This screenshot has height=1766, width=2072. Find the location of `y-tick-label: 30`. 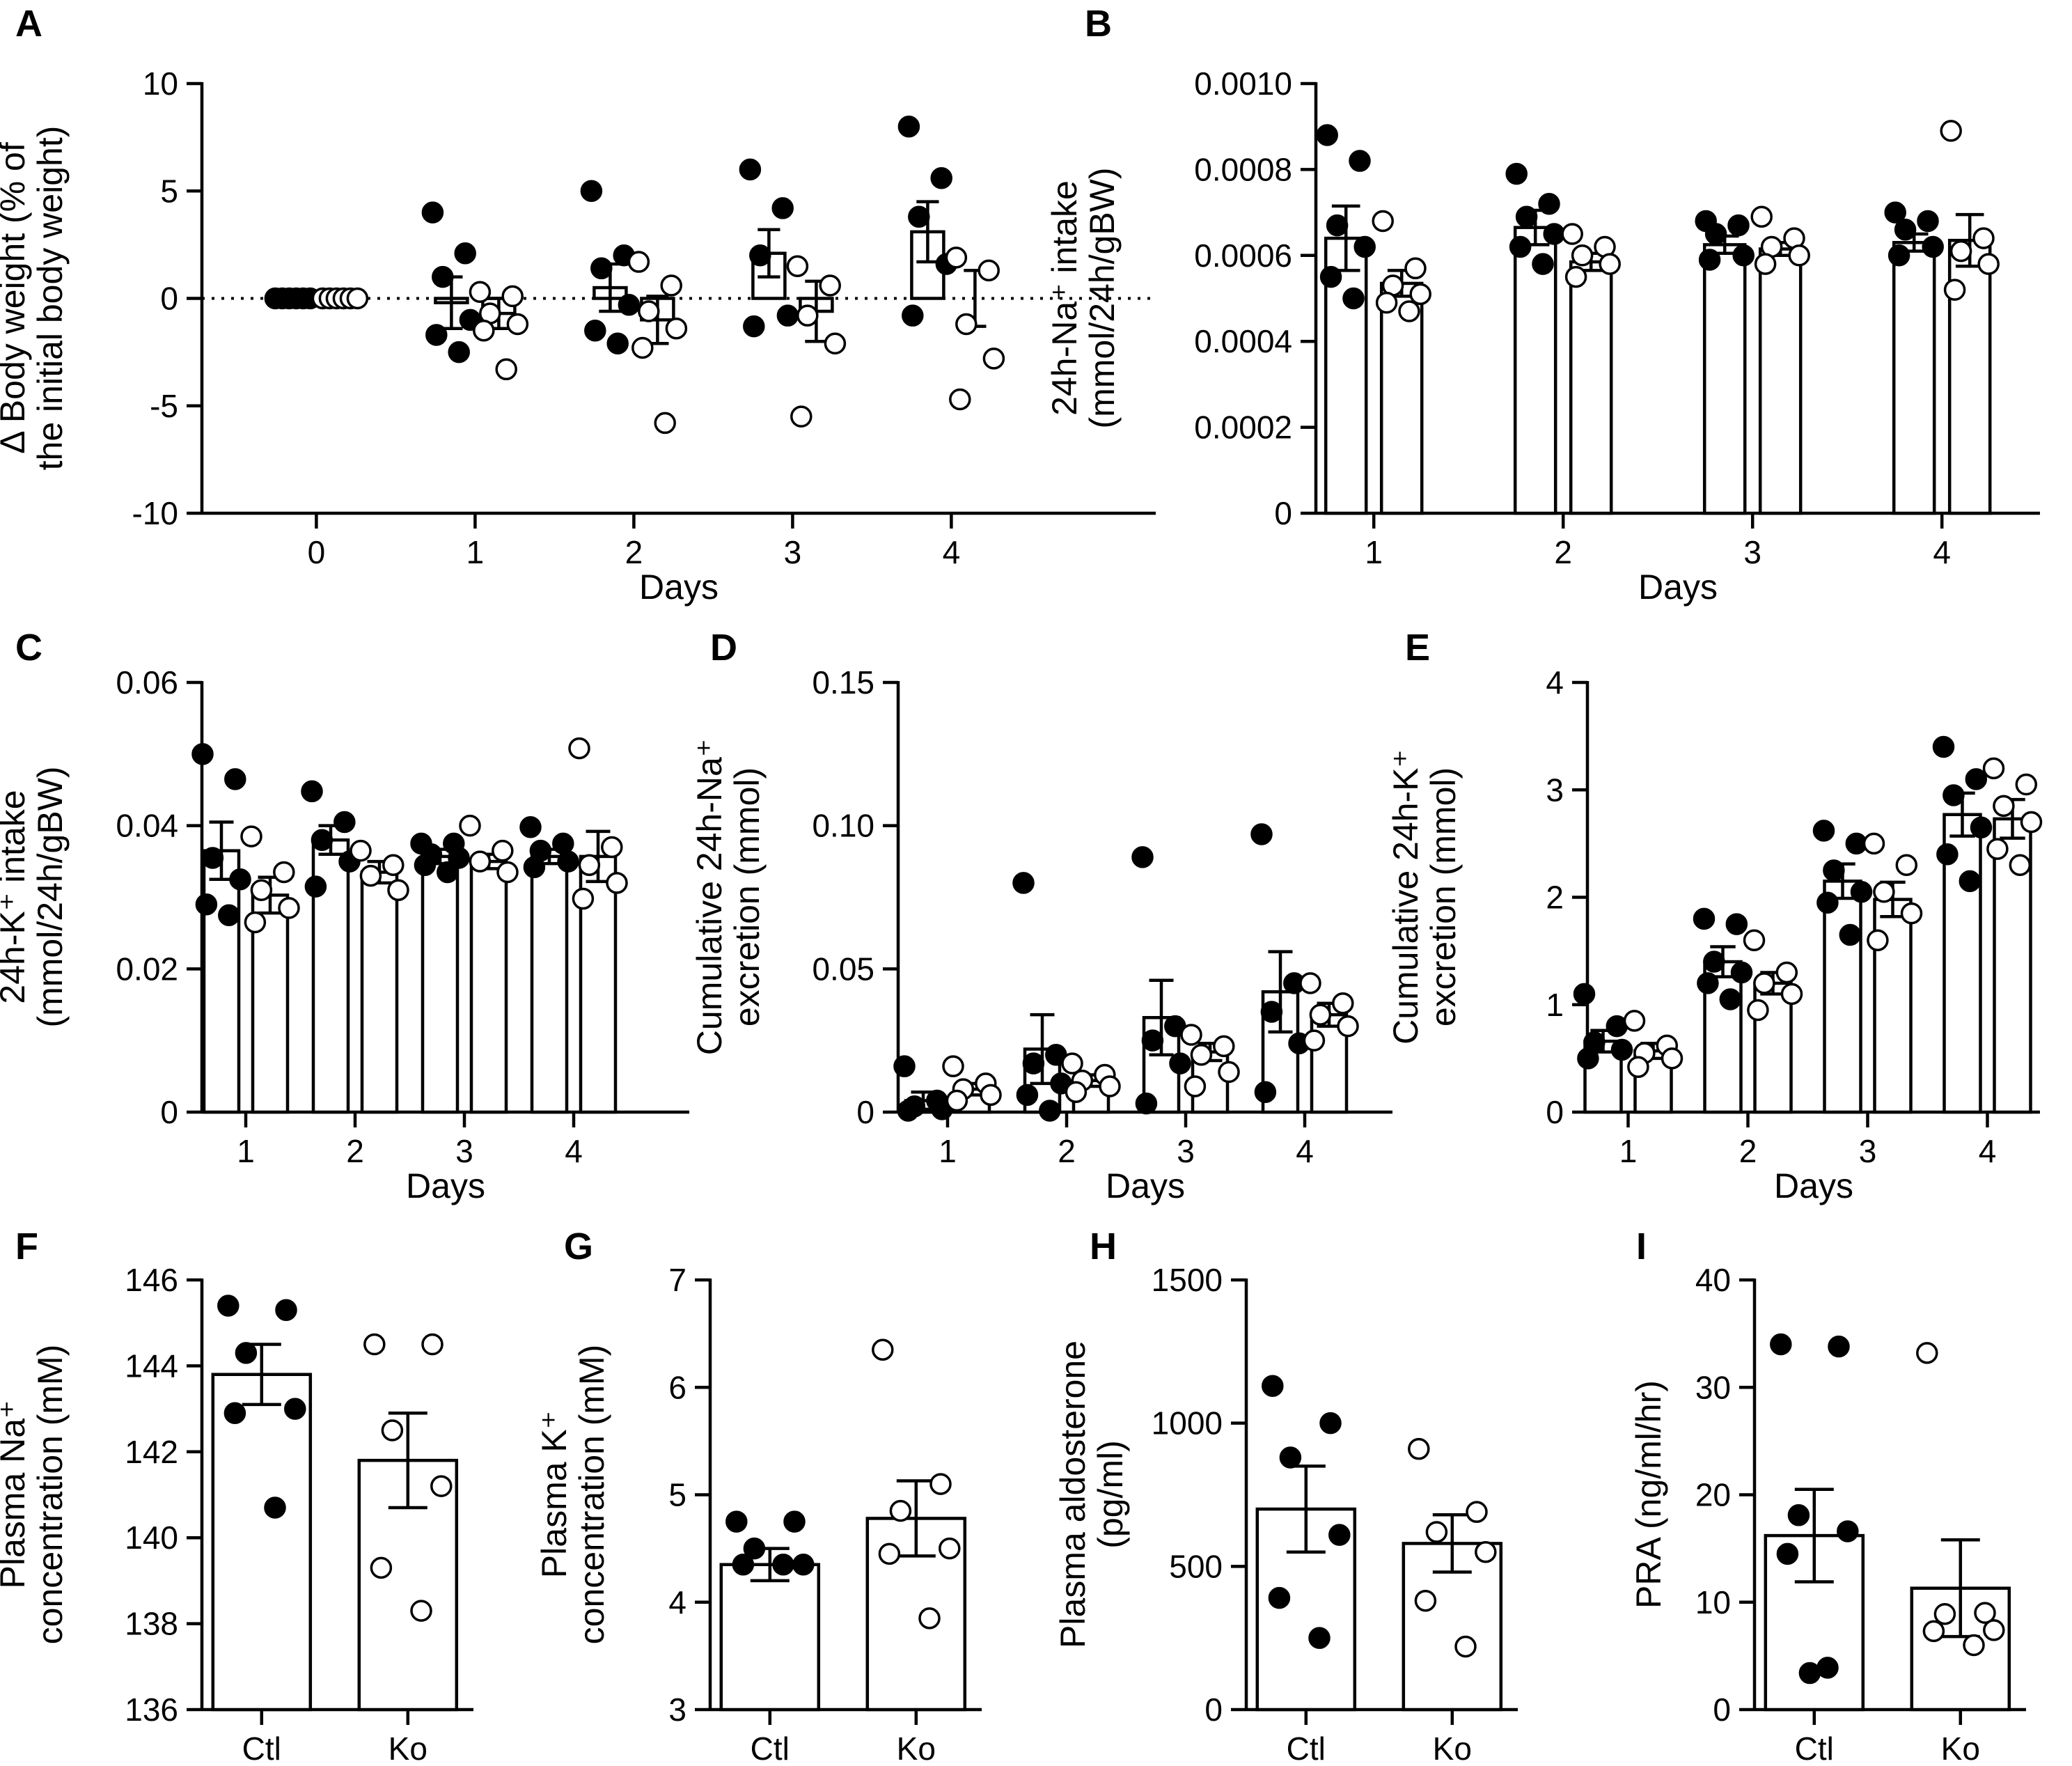

y-tick-label: 30 is located at coordinates (1713, 1387).